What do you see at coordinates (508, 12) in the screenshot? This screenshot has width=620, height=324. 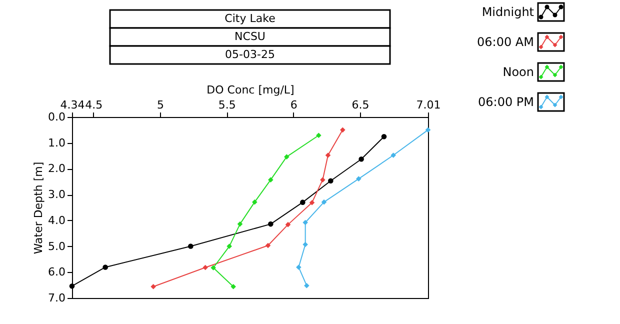 I see `legend-label: Midnight` at bounding box center [508, 12].